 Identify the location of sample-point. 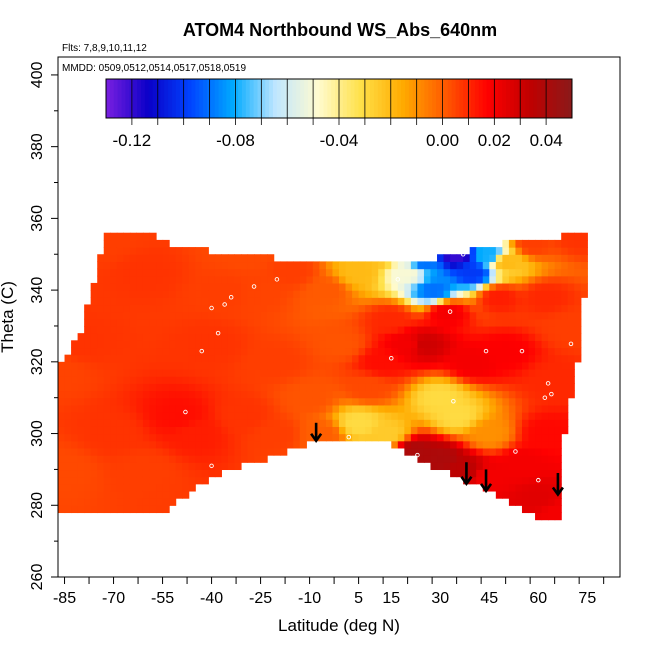
(551, 394).